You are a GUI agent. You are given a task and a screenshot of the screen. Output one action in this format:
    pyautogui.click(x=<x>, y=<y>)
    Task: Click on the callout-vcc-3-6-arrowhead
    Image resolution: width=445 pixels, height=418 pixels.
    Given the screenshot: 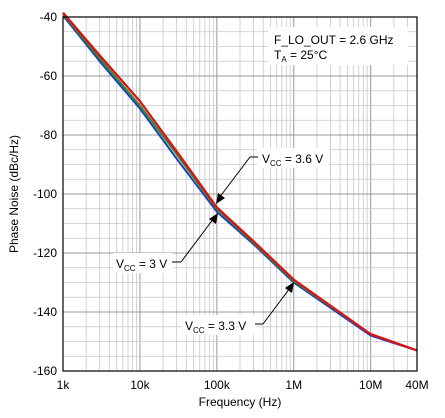 What is the action you would take?
    pyautogui.click(x=220, y=198)
    